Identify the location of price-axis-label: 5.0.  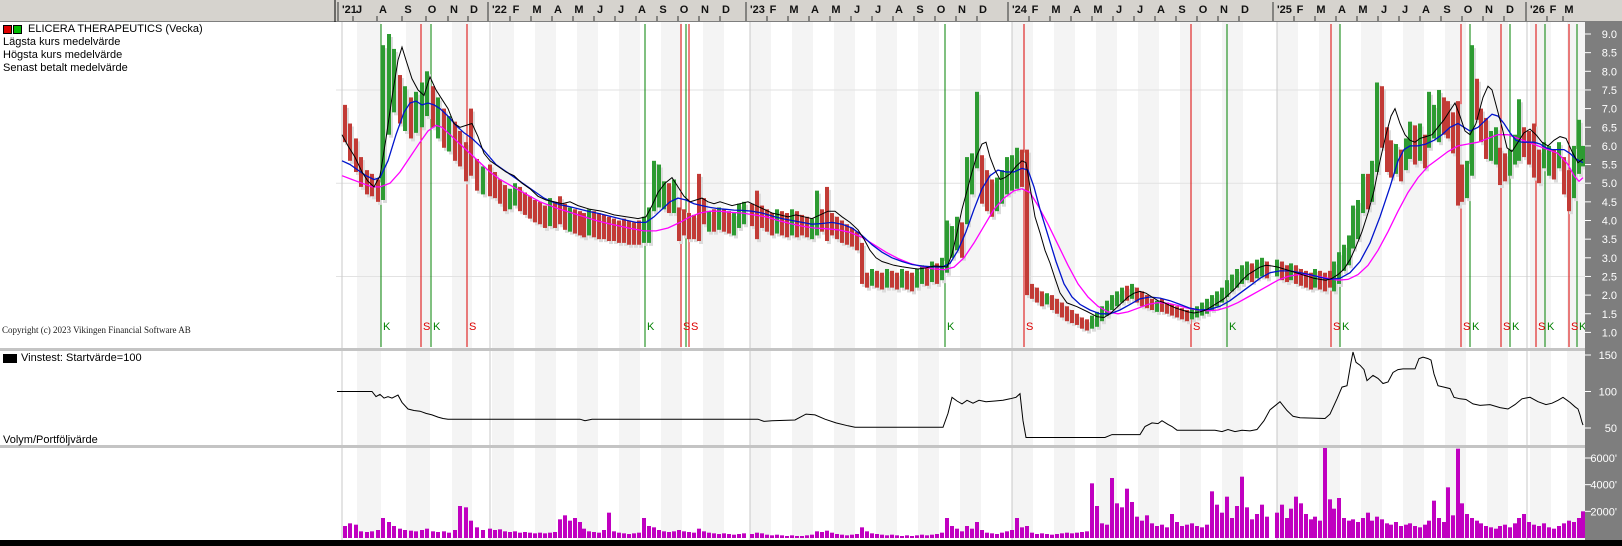
(1609, 184).